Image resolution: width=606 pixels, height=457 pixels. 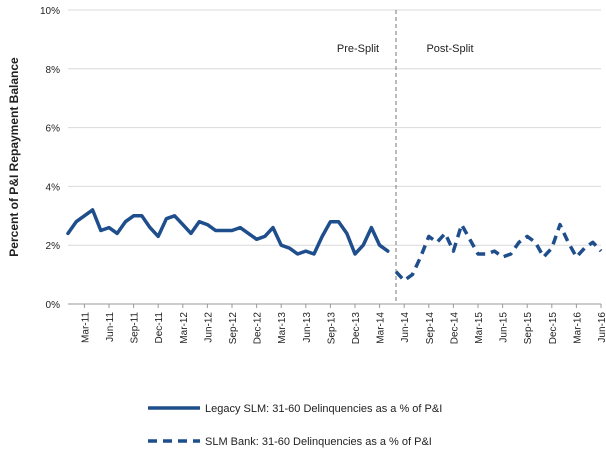 I want to click on x-tick-label: Jun-16, so click(x=601, y=327).